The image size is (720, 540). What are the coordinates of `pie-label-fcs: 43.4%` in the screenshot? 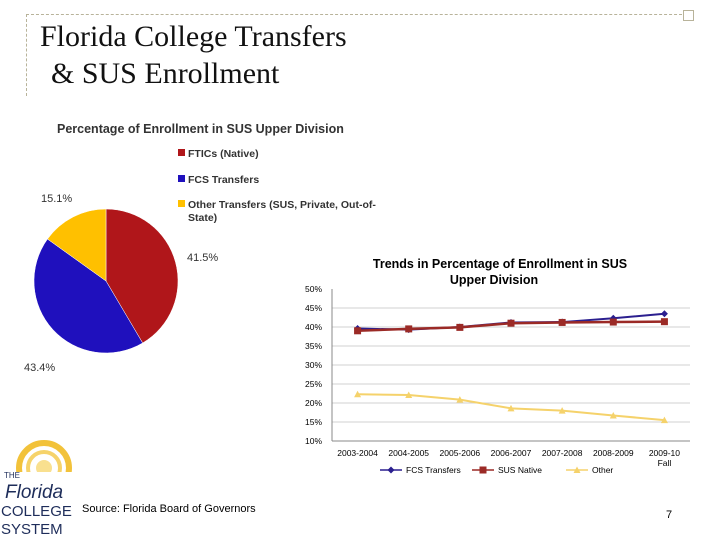 It's located at (39, 368).